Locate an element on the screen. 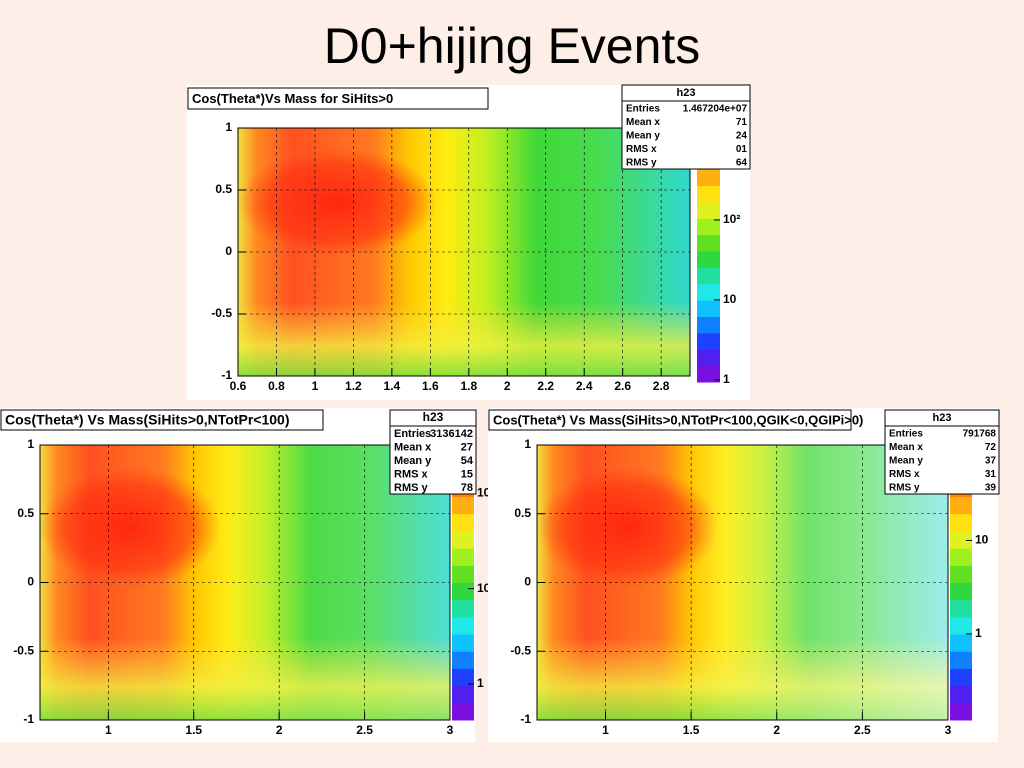 The image size is (1024, 768). chart-title: Cos(Theta*)Vs Mass for SiHits>0 is located at coordinates (292, 98).